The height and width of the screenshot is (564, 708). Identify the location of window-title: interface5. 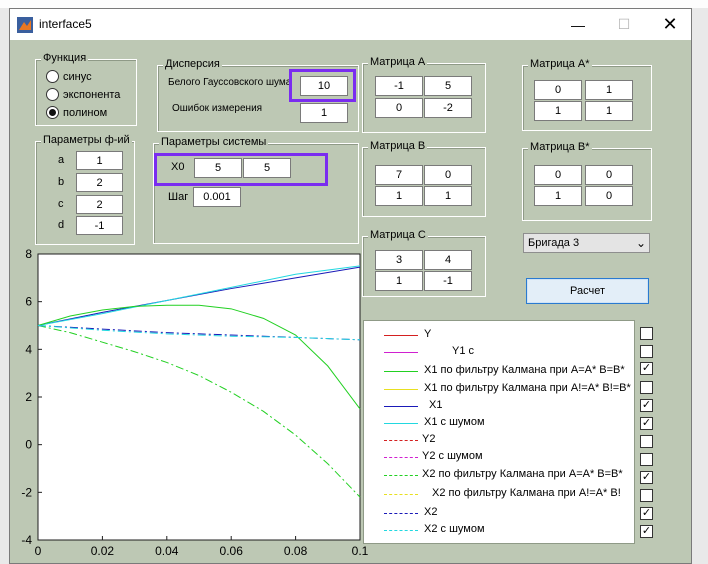
(65, 24).